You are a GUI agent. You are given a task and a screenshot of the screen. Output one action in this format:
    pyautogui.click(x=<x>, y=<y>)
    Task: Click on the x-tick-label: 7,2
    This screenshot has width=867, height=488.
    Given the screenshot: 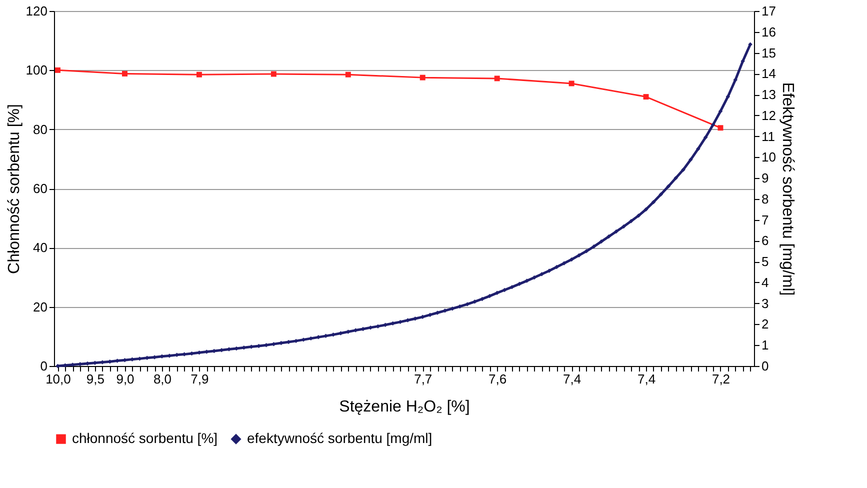 What is the action you would take?
    pyautogui.click(x=721, y=379)
    